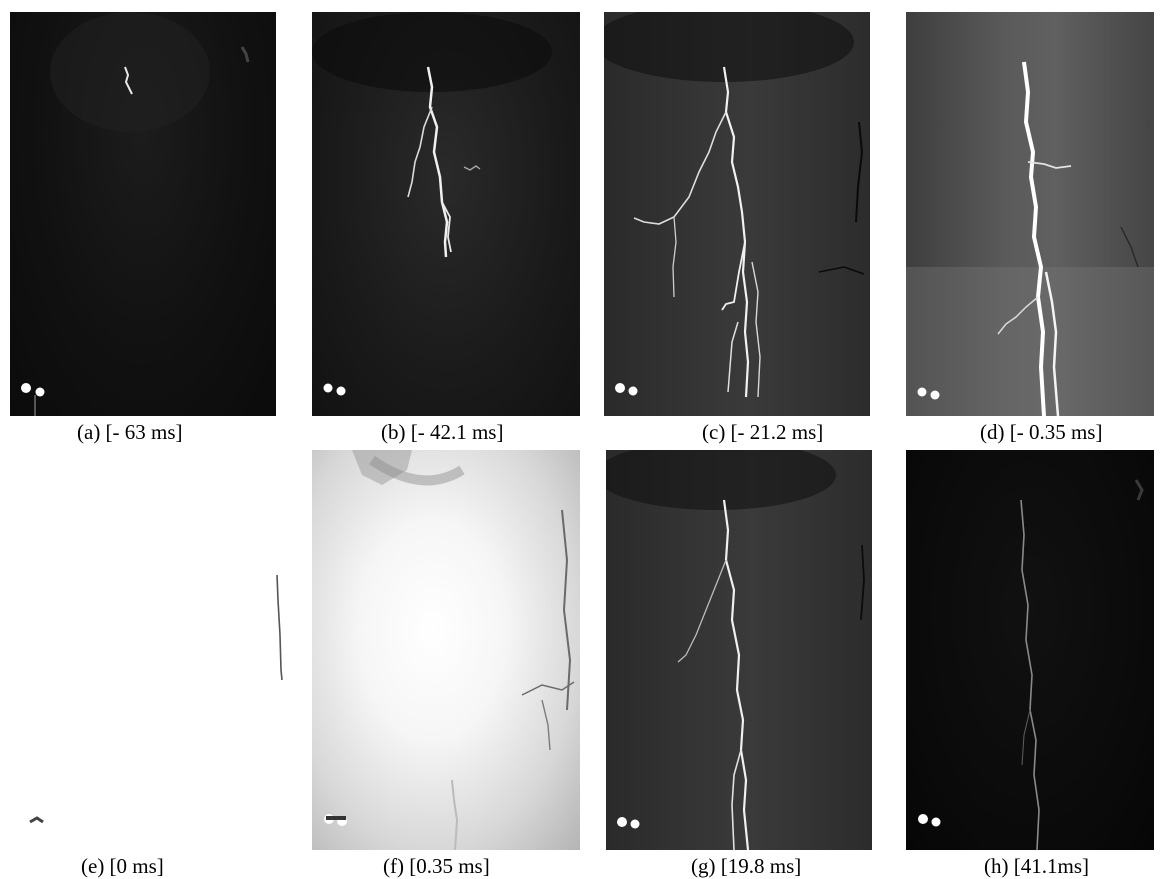  Describe the element at coordinates (1030, 238) in the screenshot. I see `frame-d-scene` at that location.